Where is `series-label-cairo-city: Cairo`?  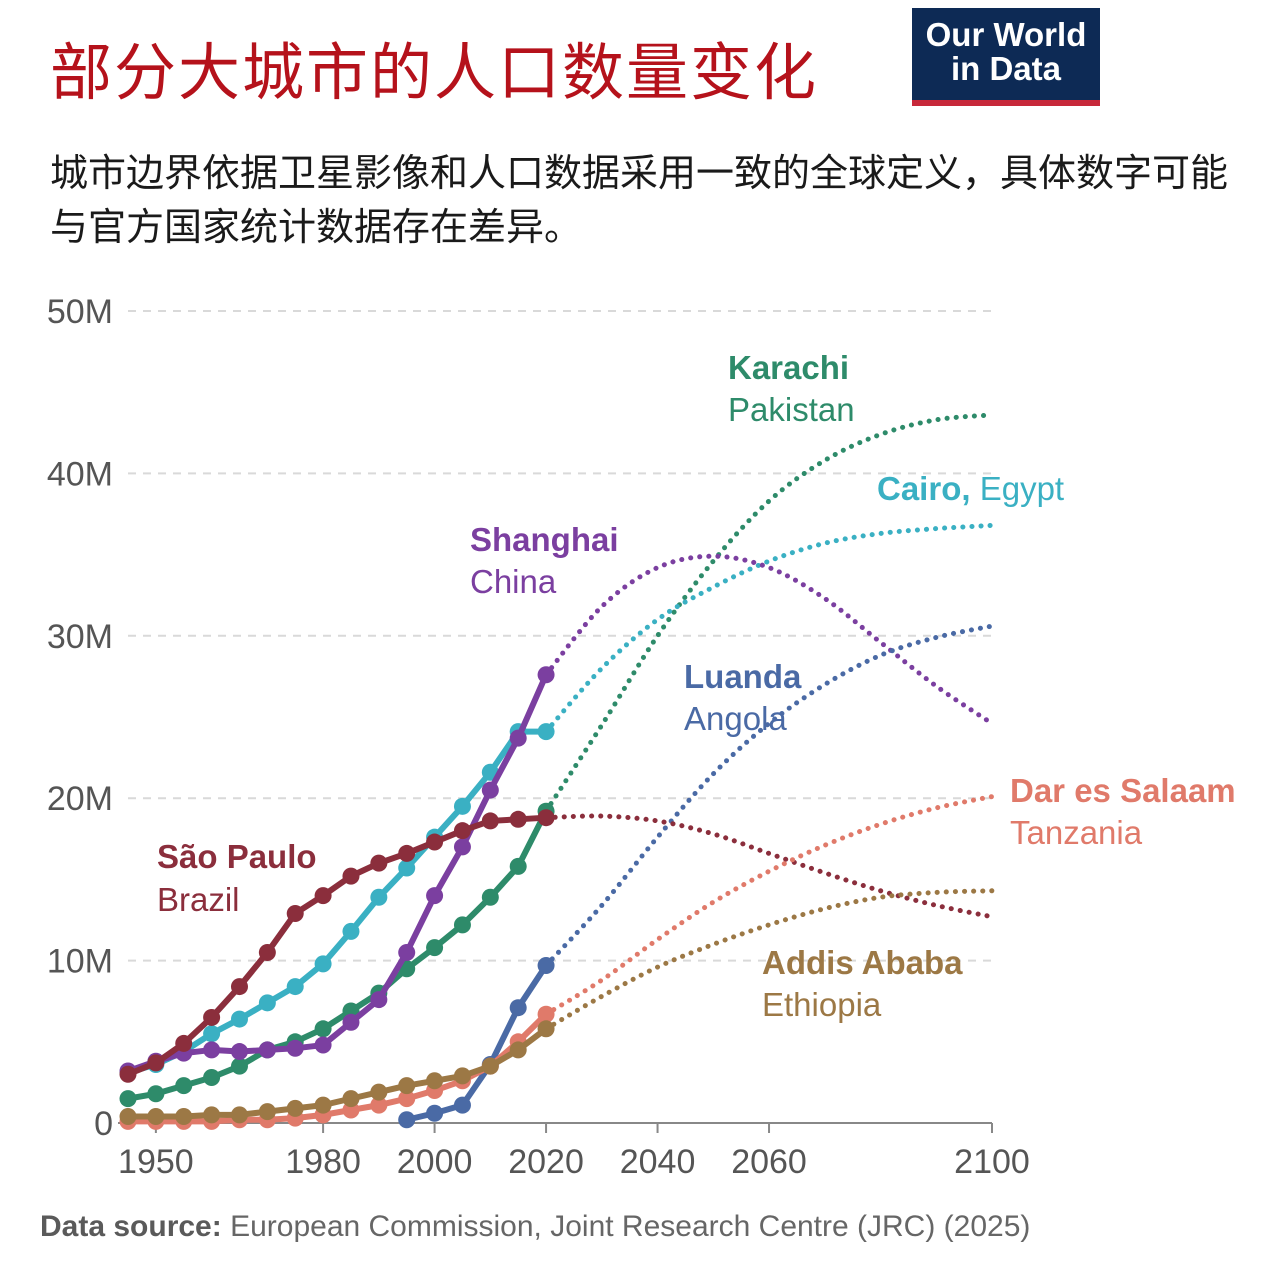
series-label-cairo-city: Cairo is located at coordinates (919, 488).